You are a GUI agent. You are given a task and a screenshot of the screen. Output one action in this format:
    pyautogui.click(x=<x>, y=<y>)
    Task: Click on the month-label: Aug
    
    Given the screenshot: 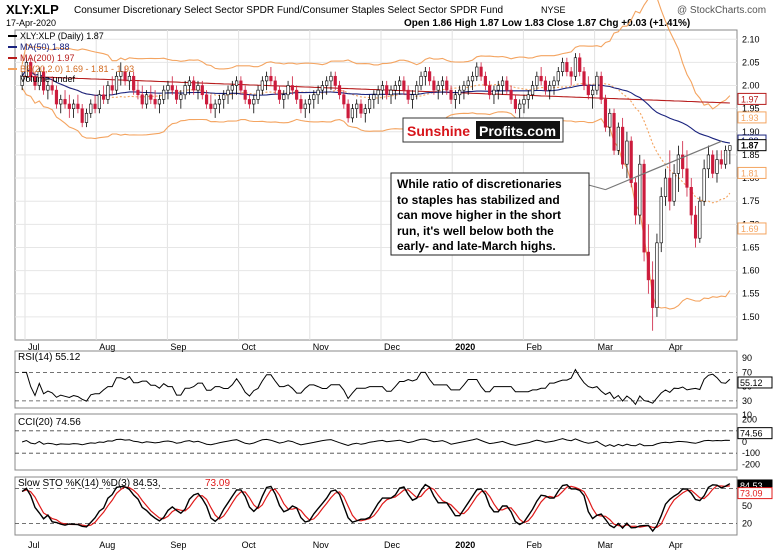 What is the action you would take?
    pyautogui.click(x=107, y=347)
    